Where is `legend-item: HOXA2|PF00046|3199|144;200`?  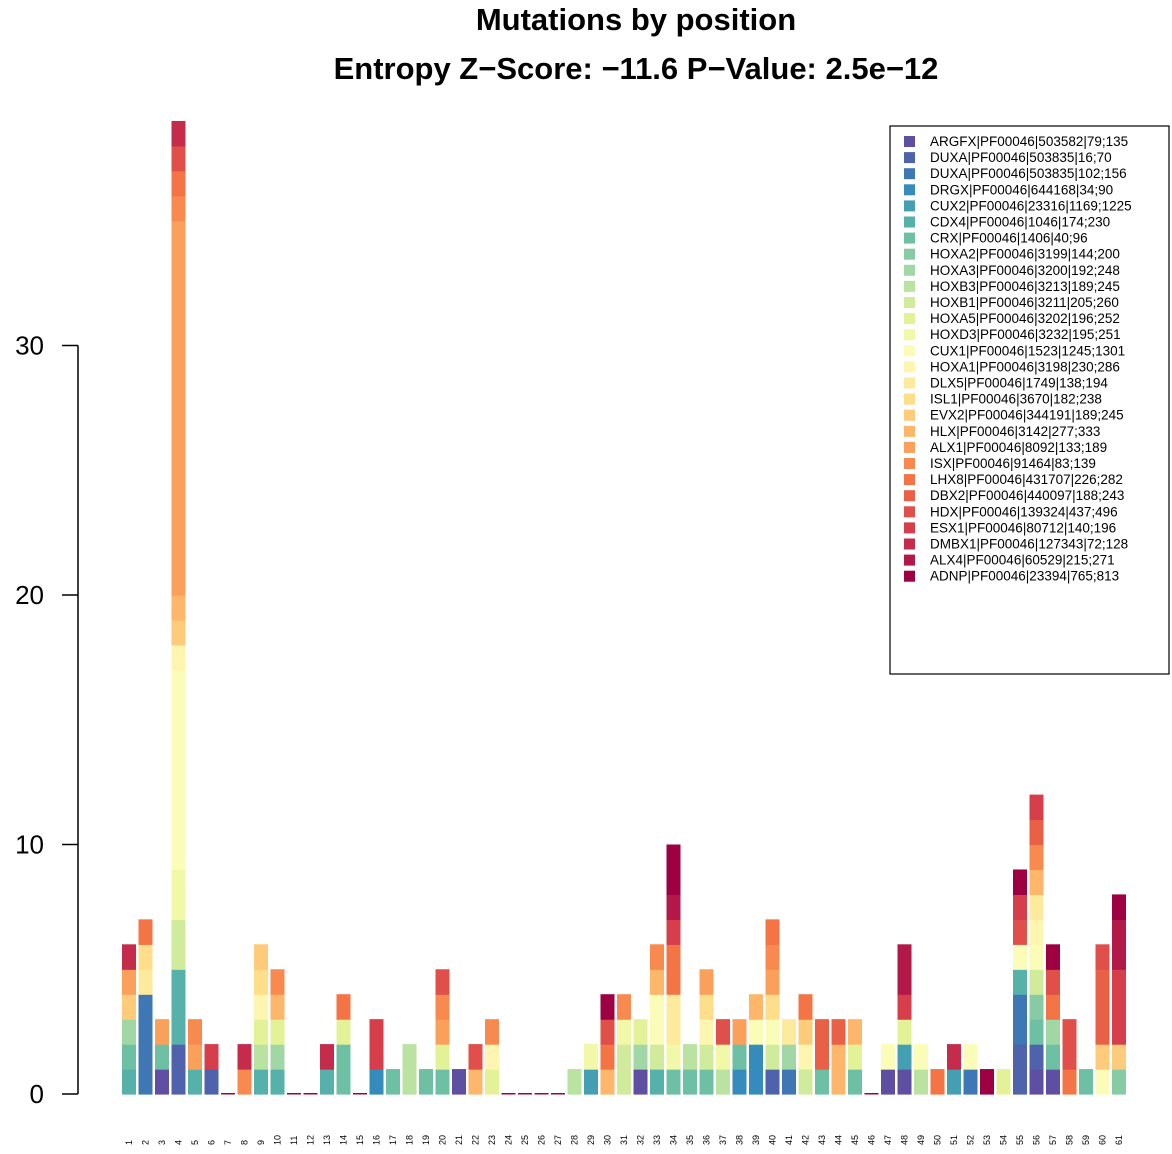 legend-item: HOXA2|PF00046|3199|144;200 is located at coordinates (1012, 254).